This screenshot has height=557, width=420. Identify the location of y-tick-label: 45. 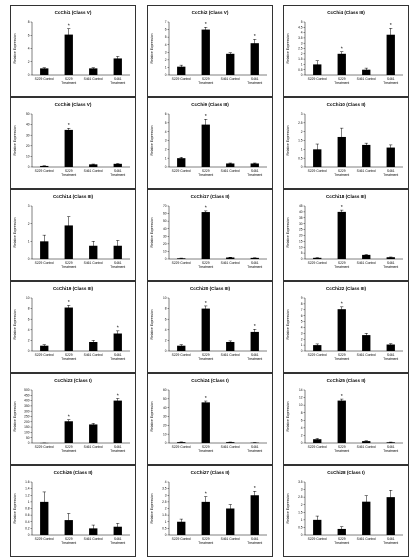
(301, 206).